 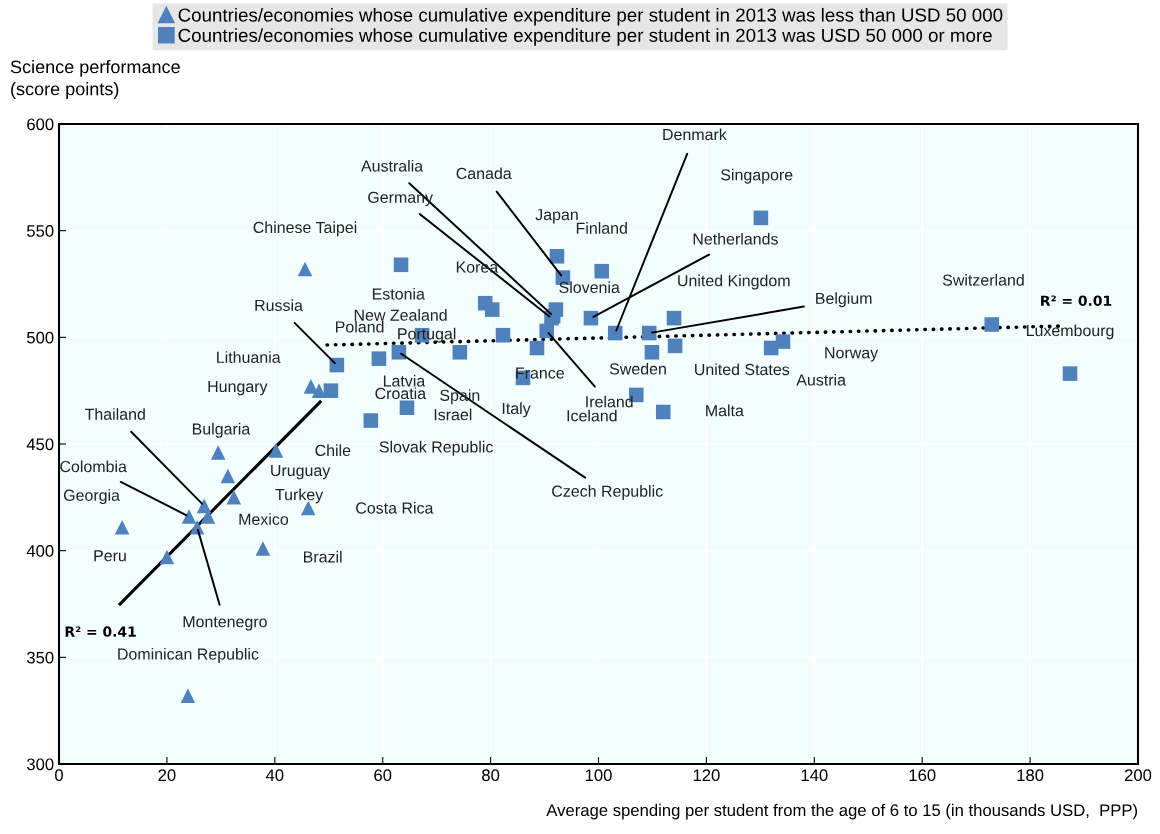 I want to click on annotation: Chinese Taipei, so click(x=305, y=229).